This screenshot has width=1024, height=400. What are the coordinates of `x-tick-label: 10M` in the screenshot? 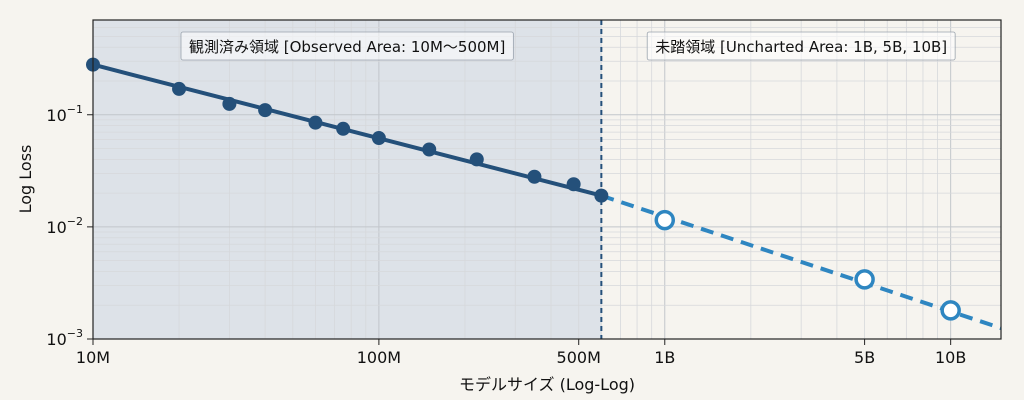 It's located at (93, 357).